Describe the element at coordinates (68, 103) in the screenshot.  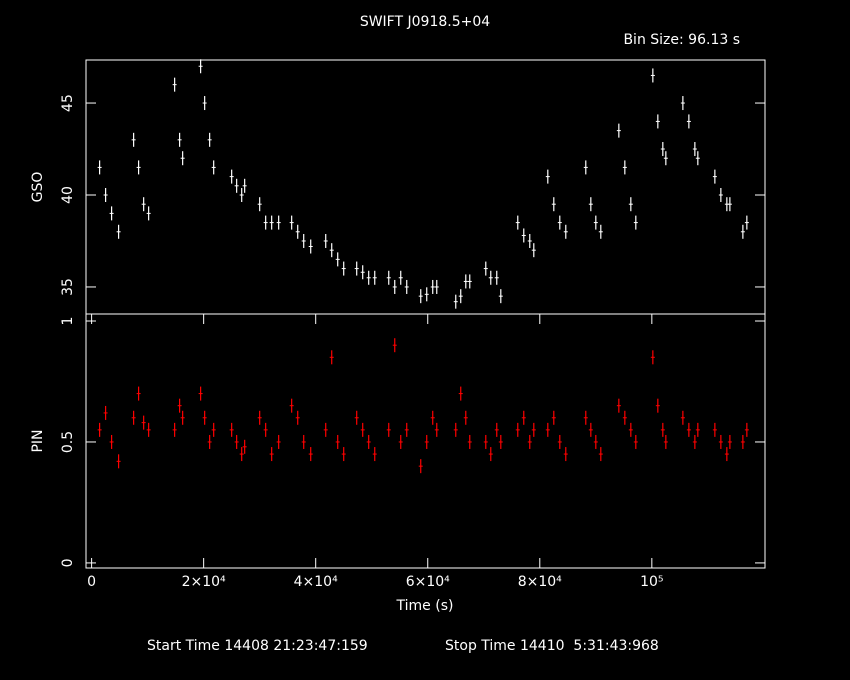
I see `y-tick-label: 45` at that location.